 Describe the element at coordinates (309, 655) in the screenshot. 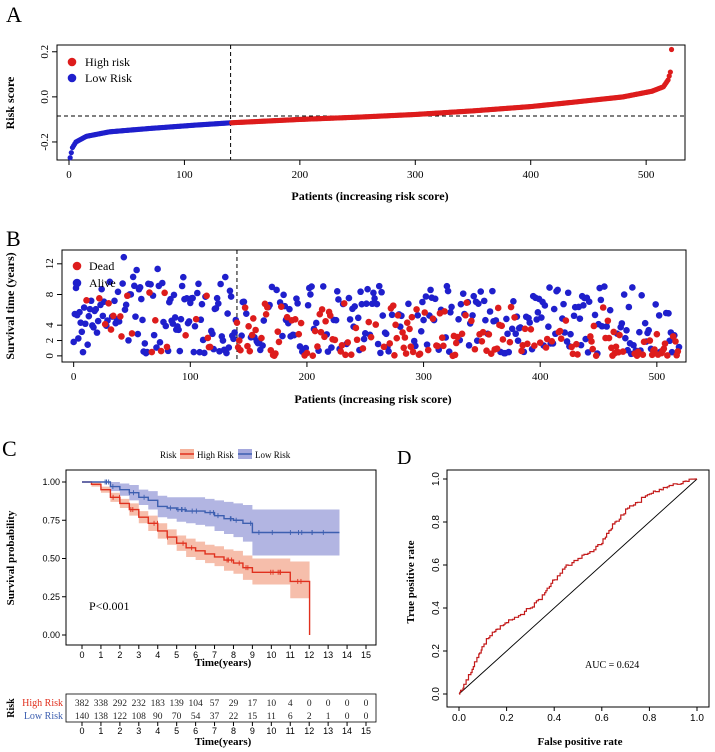

I see `km-xtick-label: 12` at that location.